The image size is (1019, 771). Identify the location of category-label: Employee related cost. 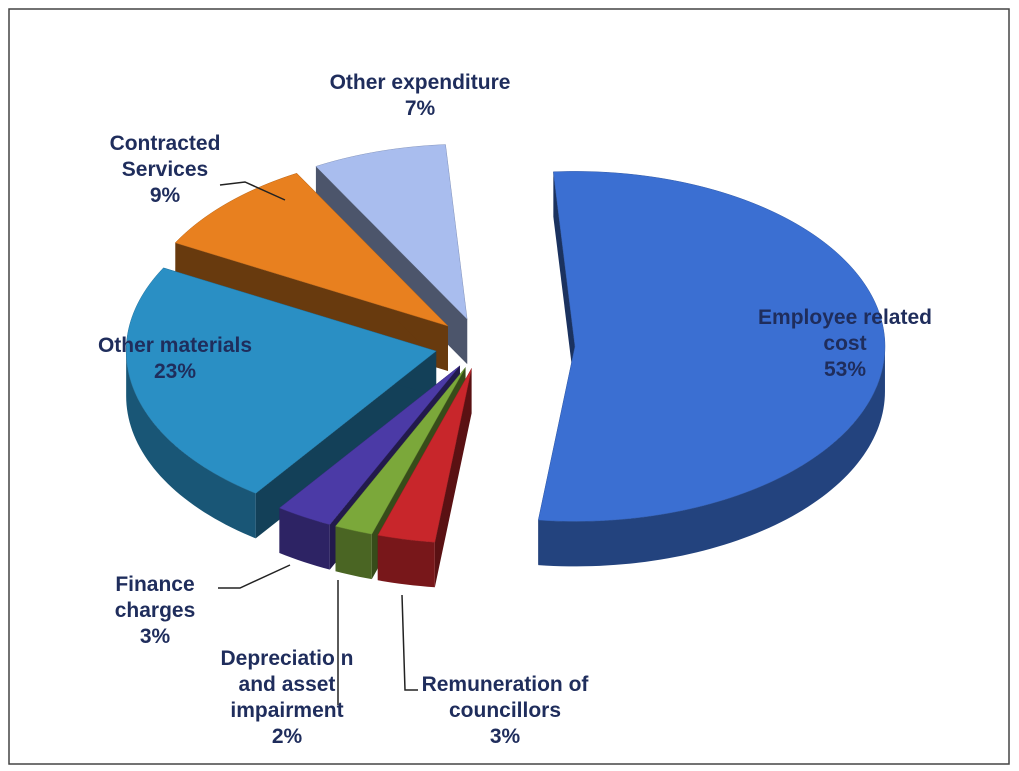
(845, 330).